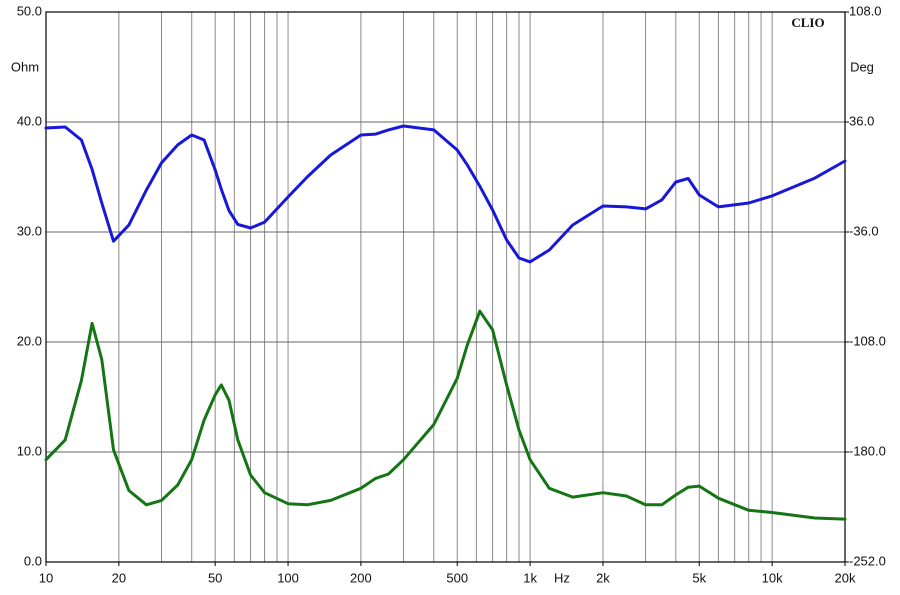 This screenshot has width=900, height=595. I want to click on x-tick-label: 100, so click(288, 577).